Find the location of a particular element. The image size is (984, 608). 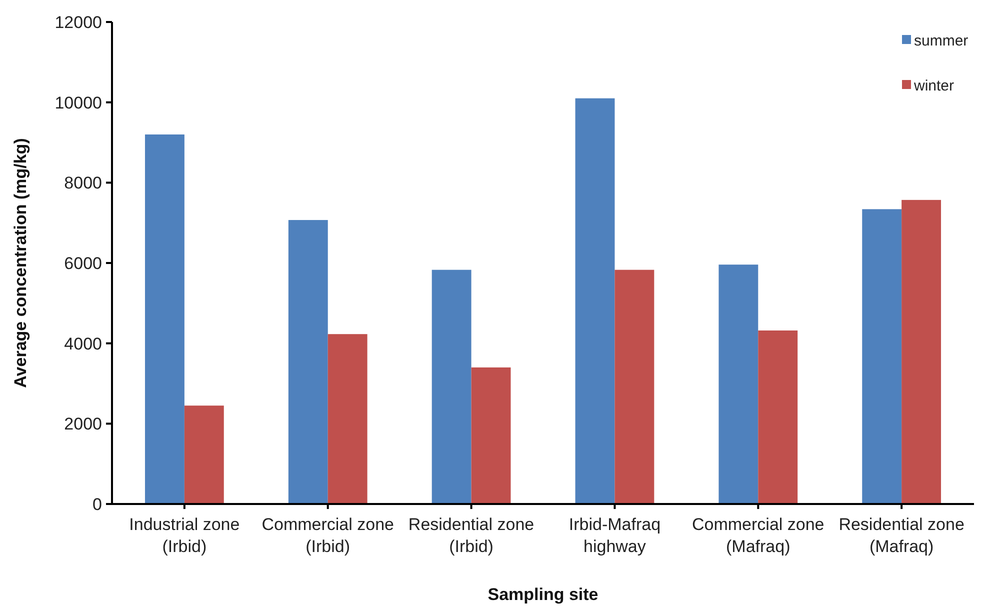

y-tick-label: 4000 is located at coordinates (83, 344).